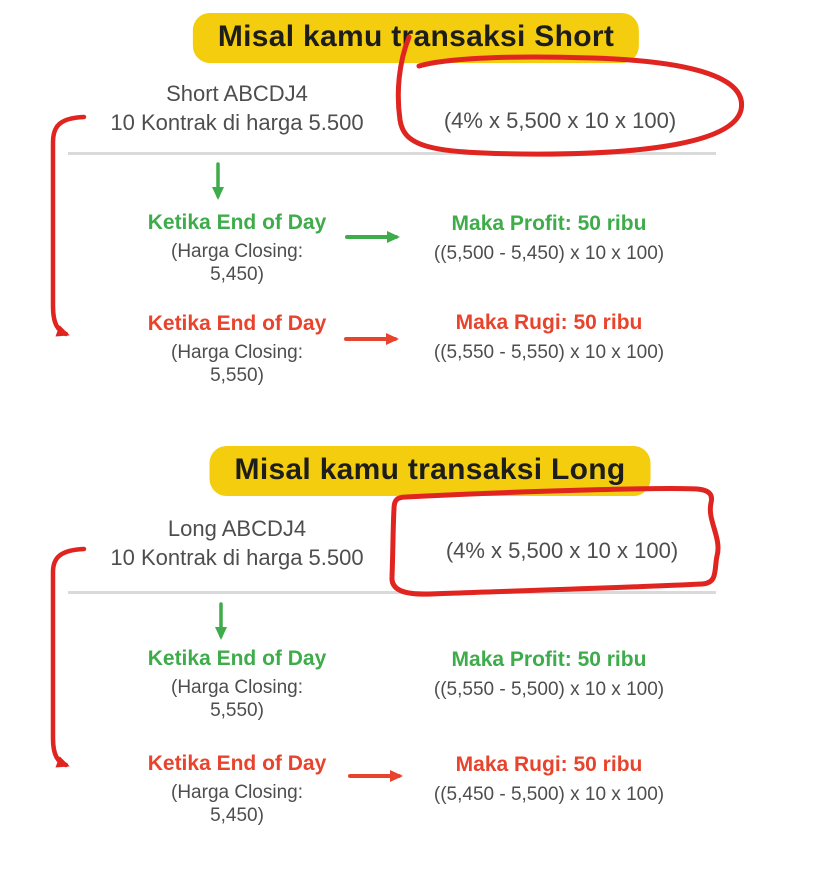 The height and width of the screenshot is (870, 822). I want to click on section-title-long: Misal kamu transaksi Long, so click(430, 471).